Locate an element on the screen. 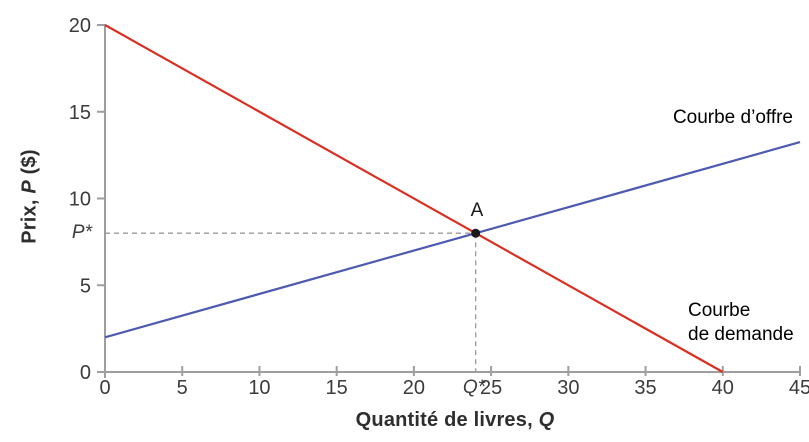  y-tick-label: 5 is located at coordinates (85, 286).